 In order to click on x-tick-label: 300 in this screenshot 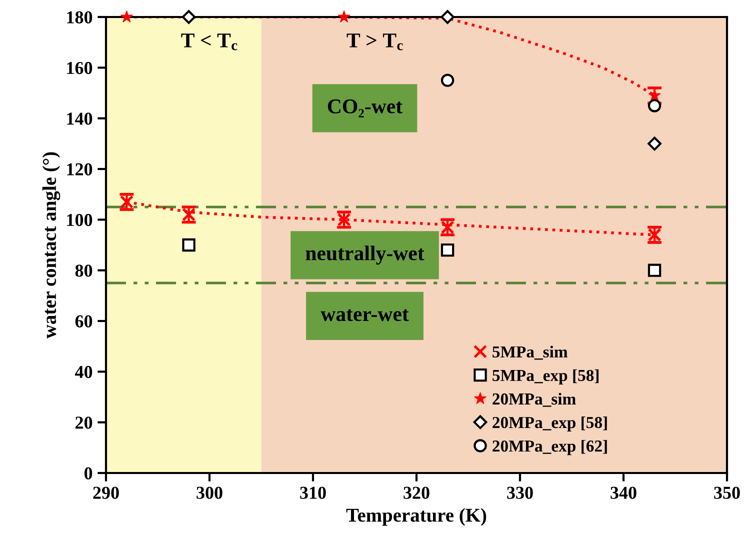, I will do `click(209, 492)`.